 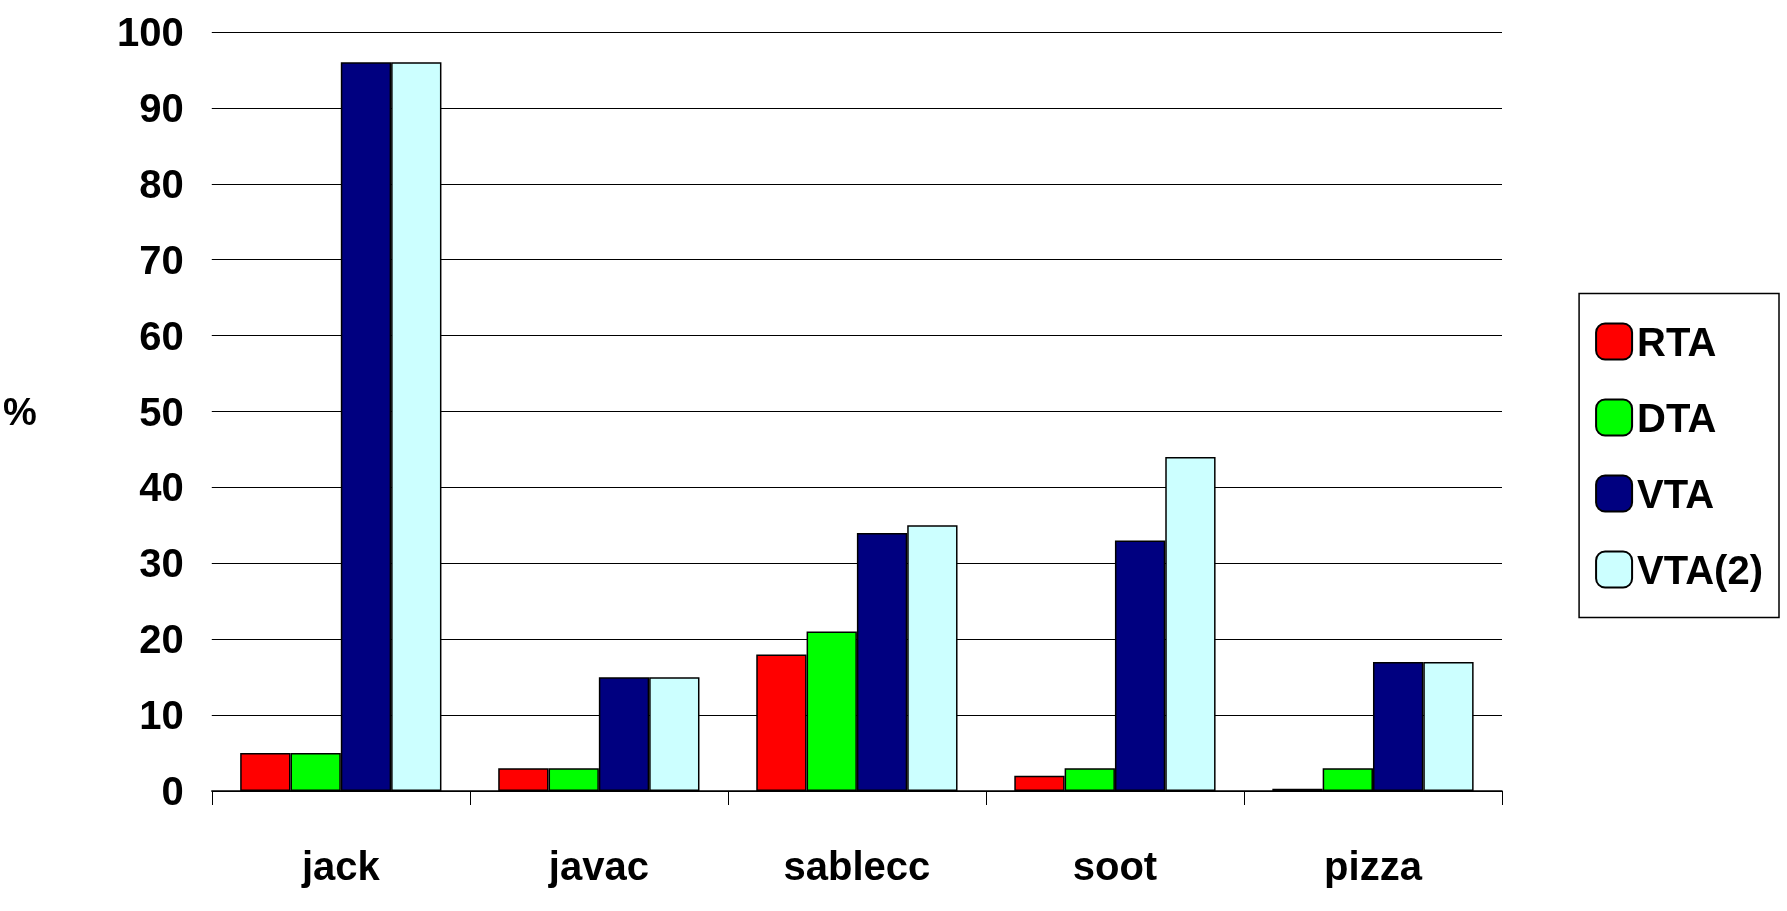 I want to click on y-tick-label: 70, so click(x=161, y=259).